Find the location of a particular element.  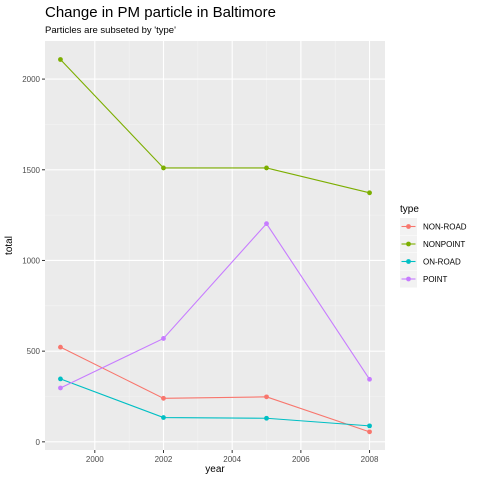

y-axis: 0 500 1000 1500 2000 is located at coordinates (33, 261).